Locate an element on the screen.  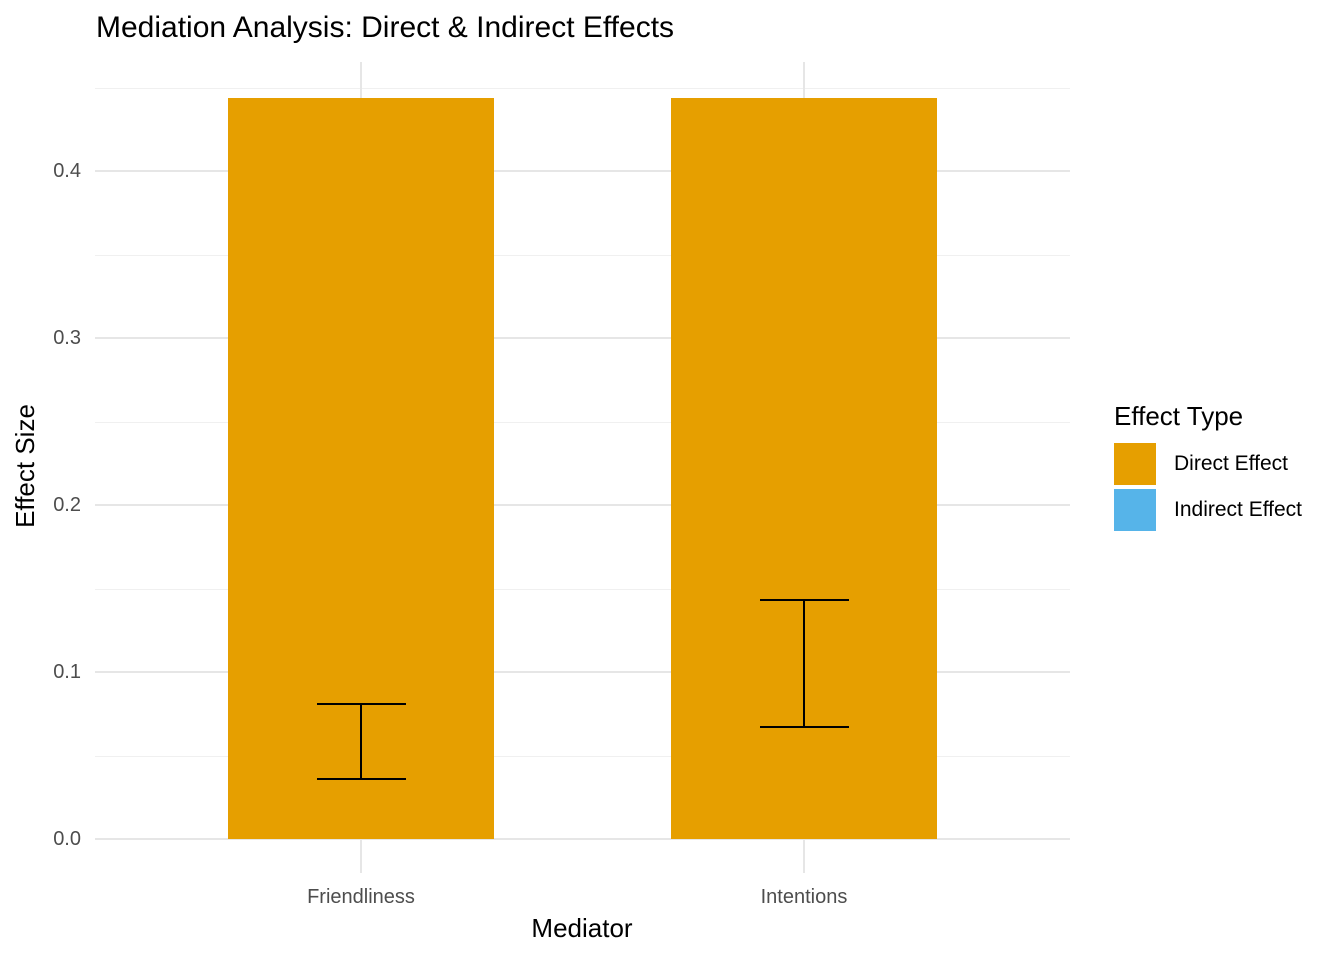
legend-title: Effect Type is located at coordinates (1179, 416).